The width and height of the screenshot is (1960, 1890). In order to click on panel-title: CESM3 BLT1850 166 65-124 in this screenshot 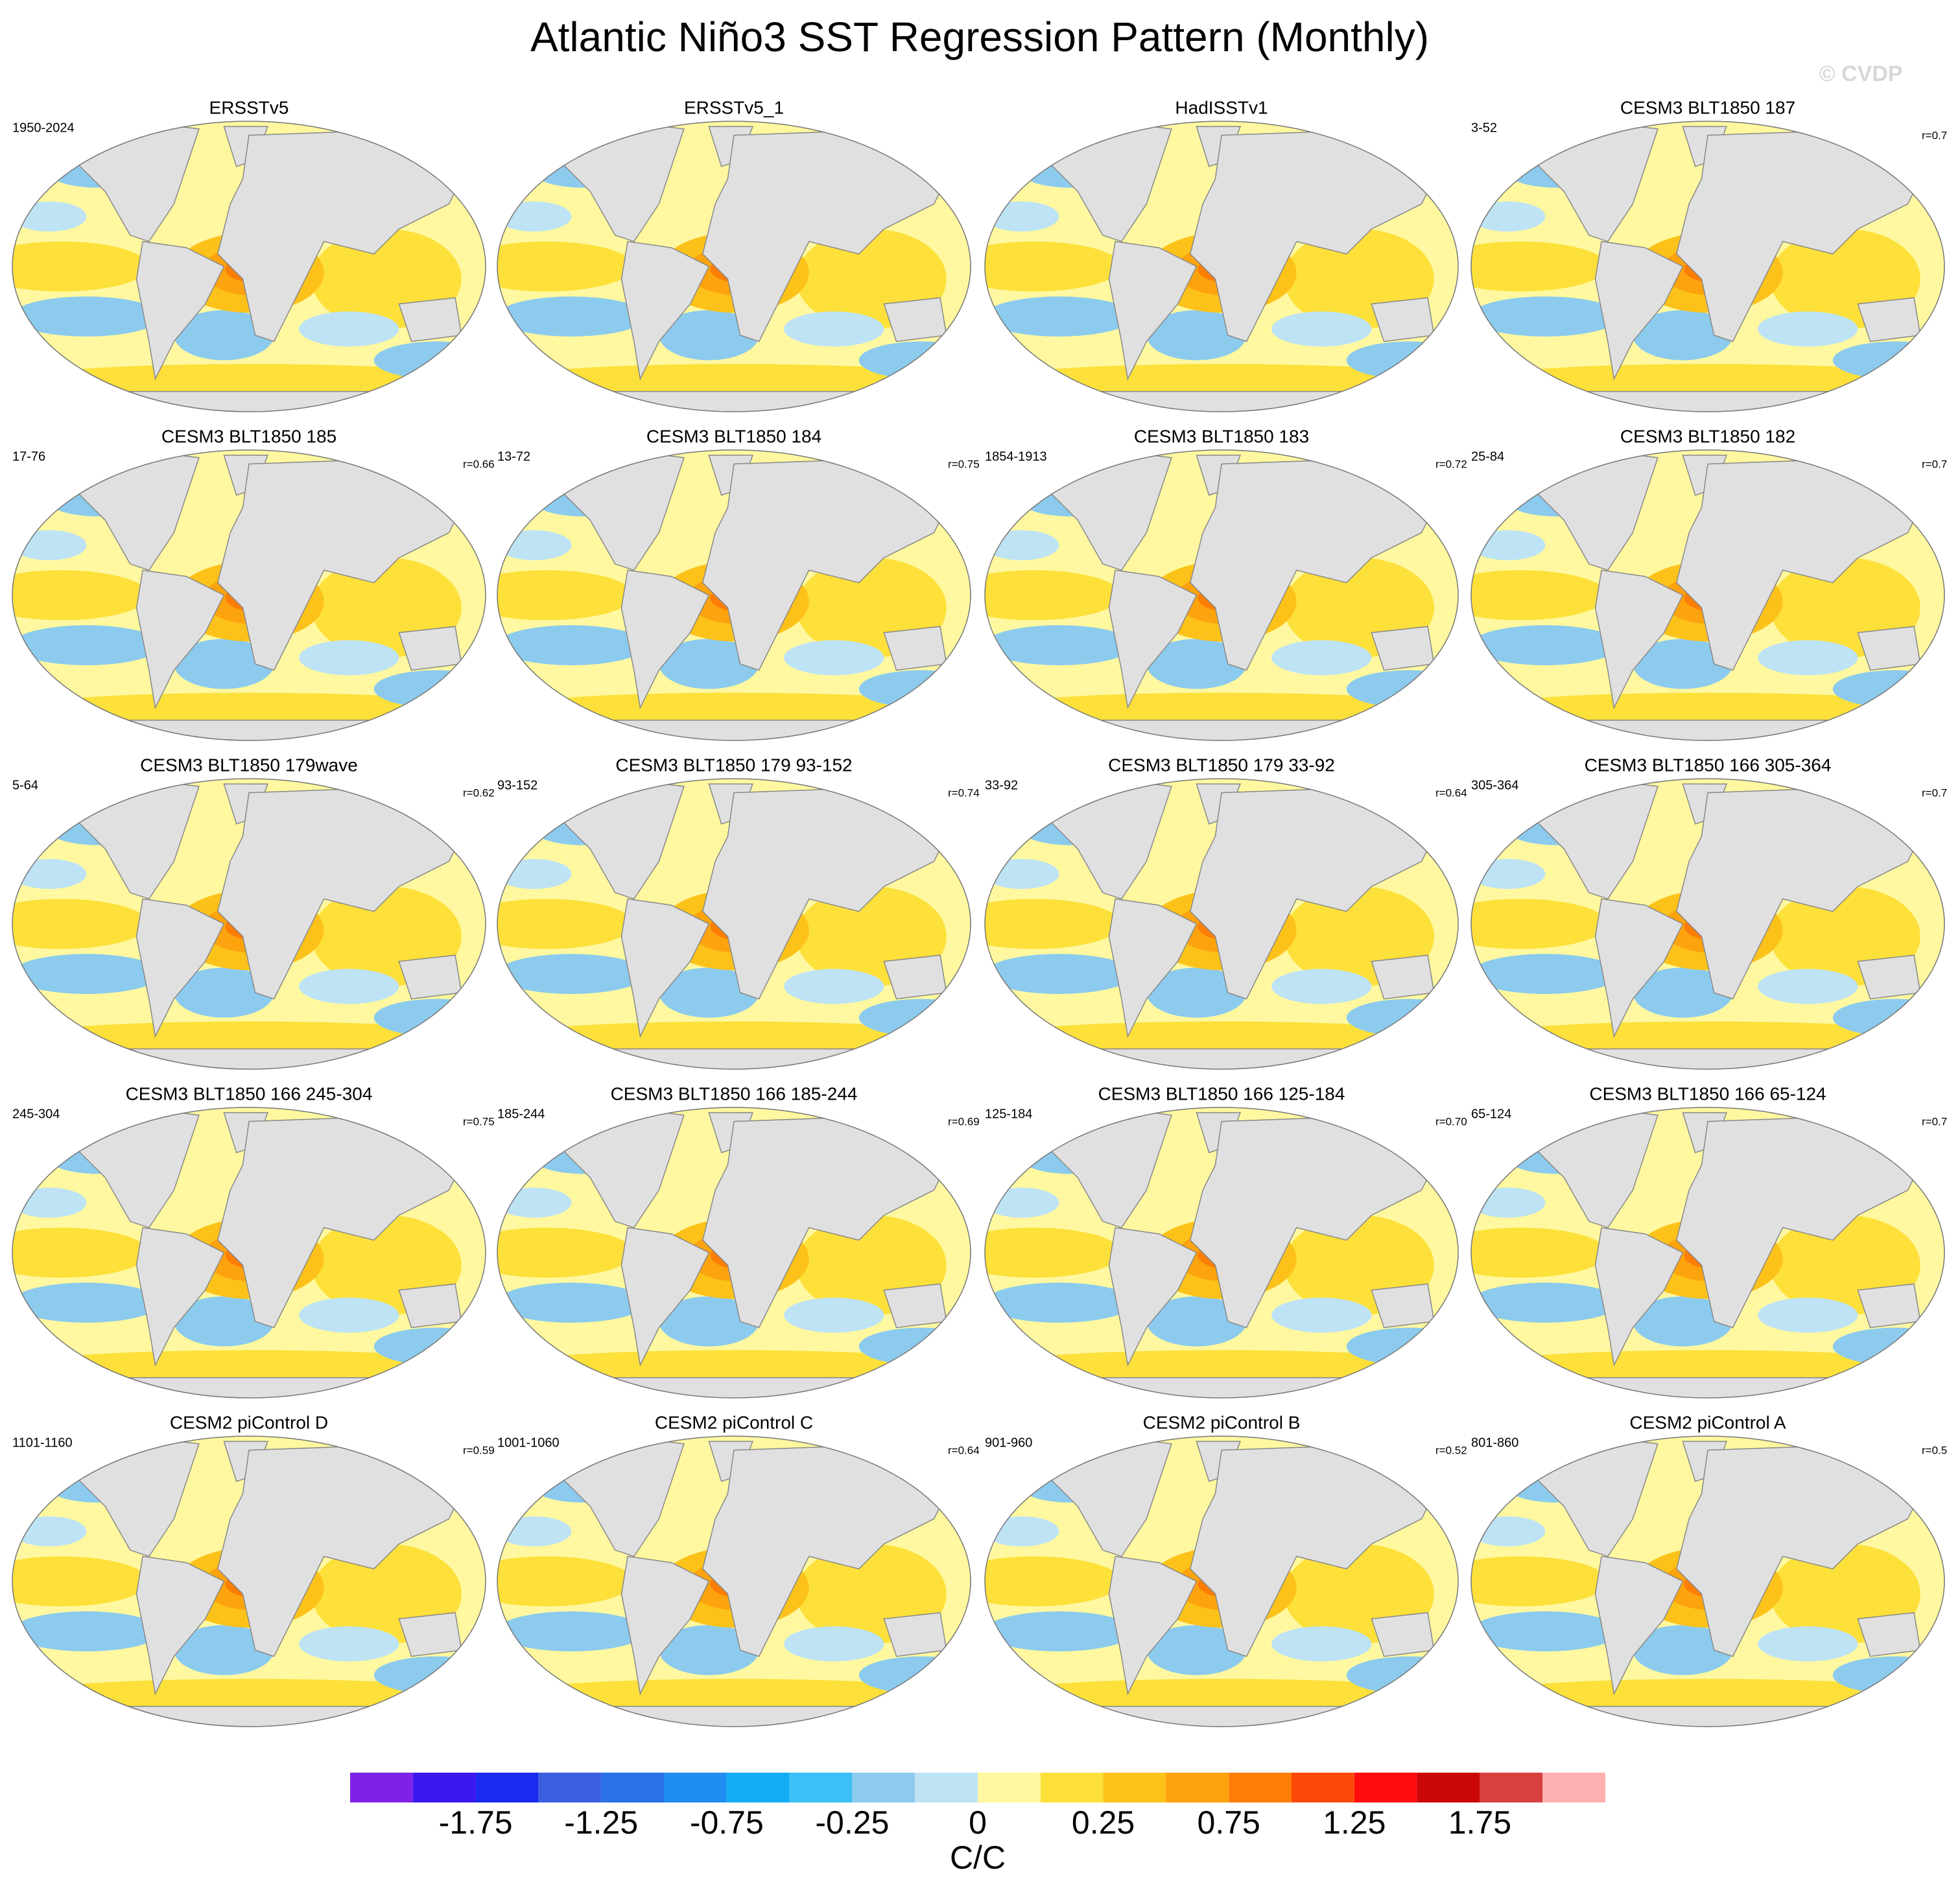, I will do `click(1707, 1093)`.